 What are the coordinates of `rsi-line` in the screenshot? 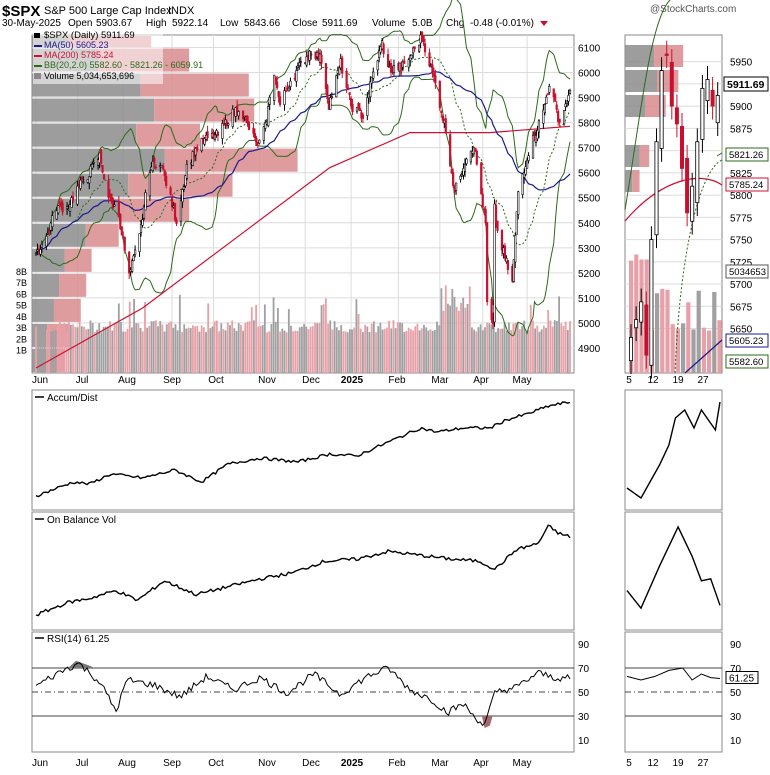 It's located at (303, 694).